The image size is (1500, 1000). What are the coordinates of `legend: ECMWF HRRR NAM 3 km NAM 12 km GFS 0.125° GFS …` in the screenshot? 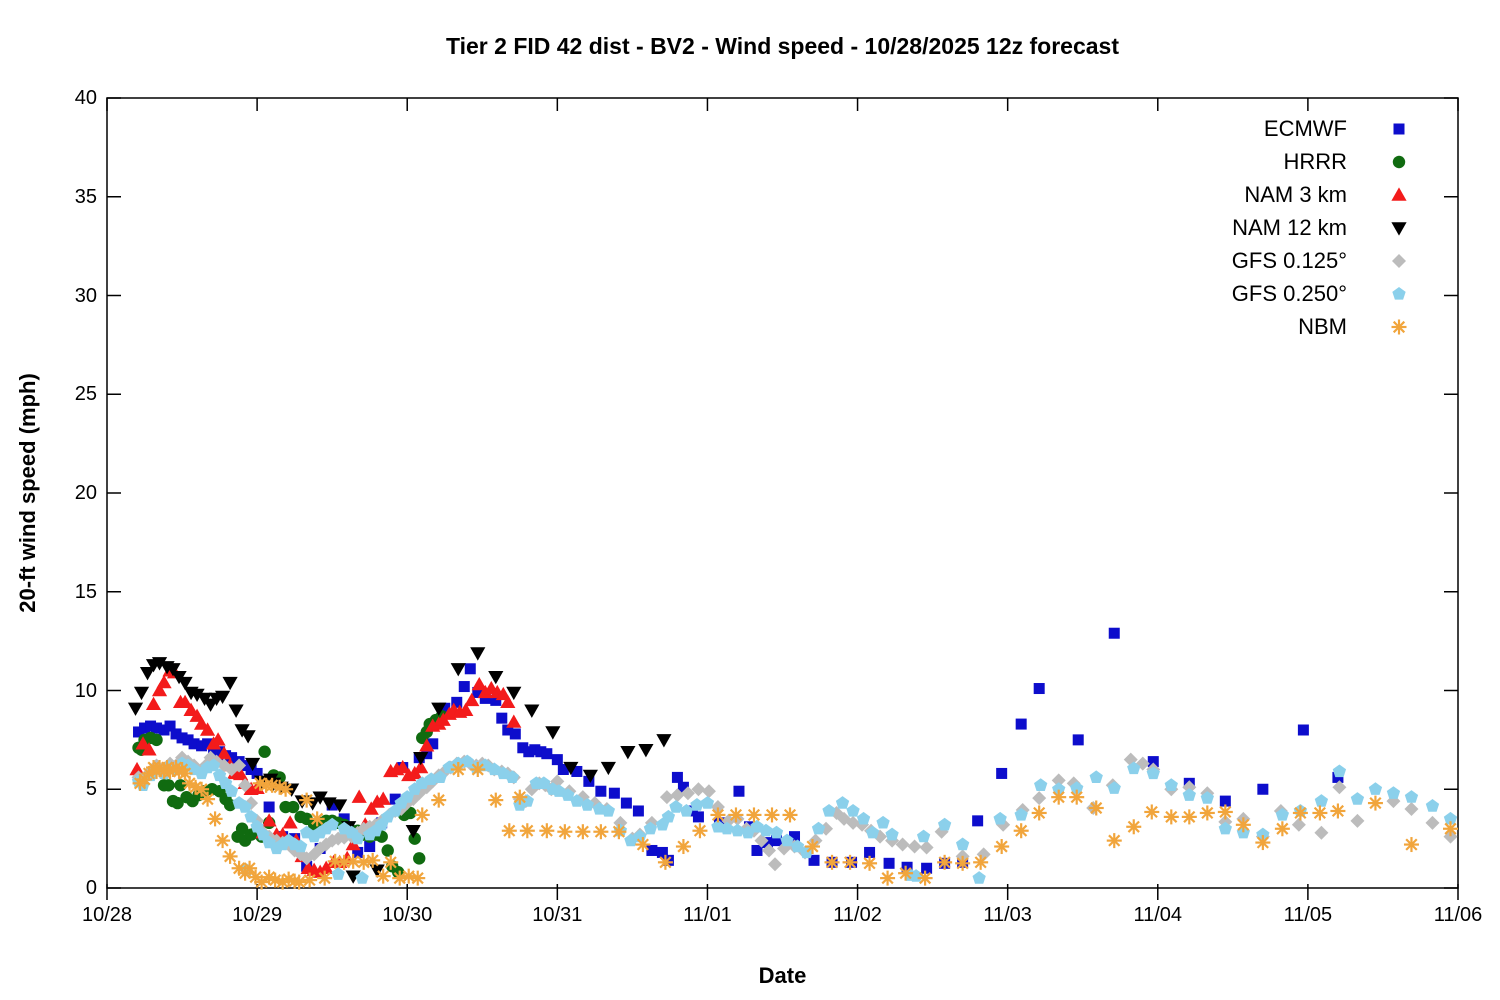 It's located at (1323, 227).